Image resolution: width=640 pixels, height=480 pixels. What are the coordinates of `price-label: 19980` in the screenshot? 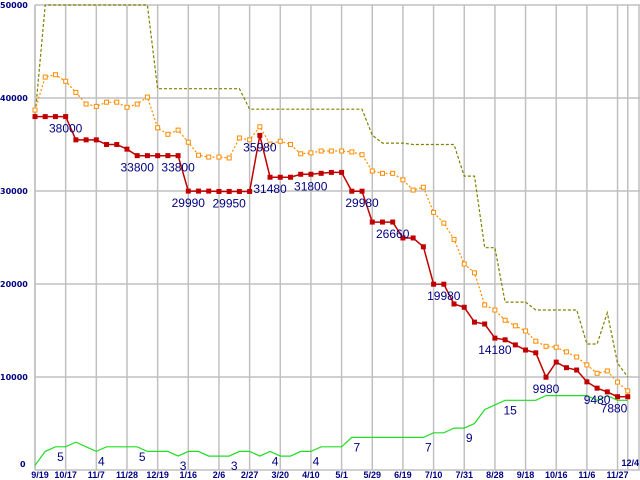 It's located at (444, 296).